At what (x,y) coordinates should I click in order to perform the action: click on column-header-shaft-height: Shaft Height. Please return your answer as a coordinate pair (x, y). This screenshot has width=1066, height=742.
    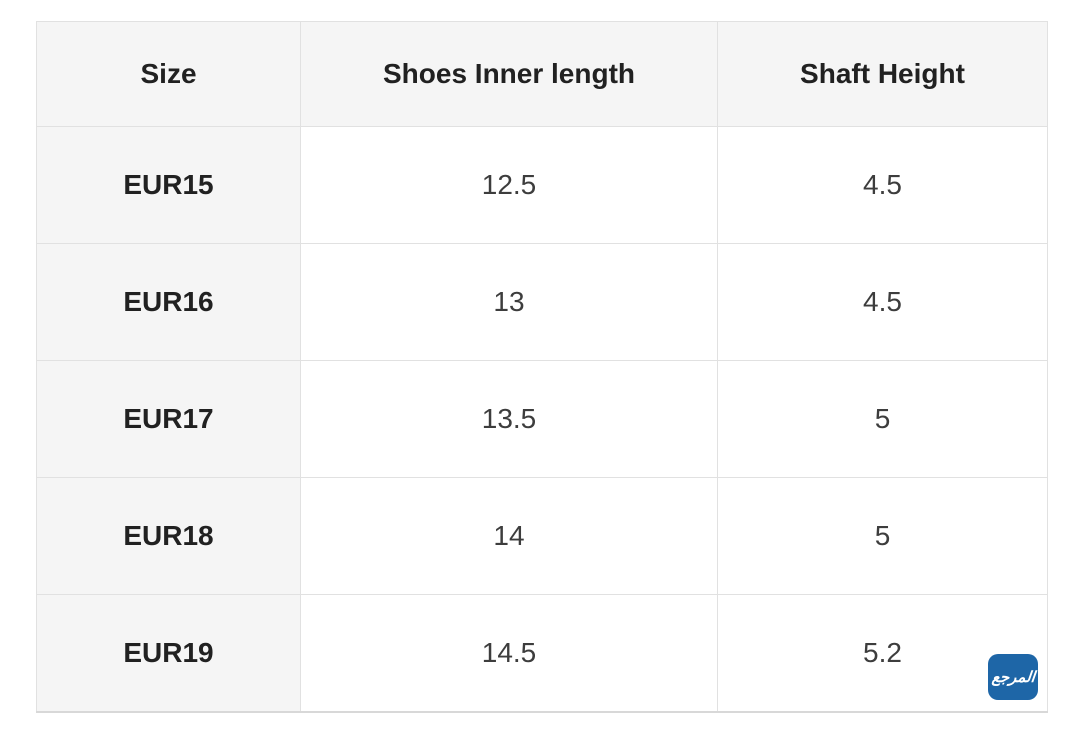
    Looking at the image, I should click on (882, 74).